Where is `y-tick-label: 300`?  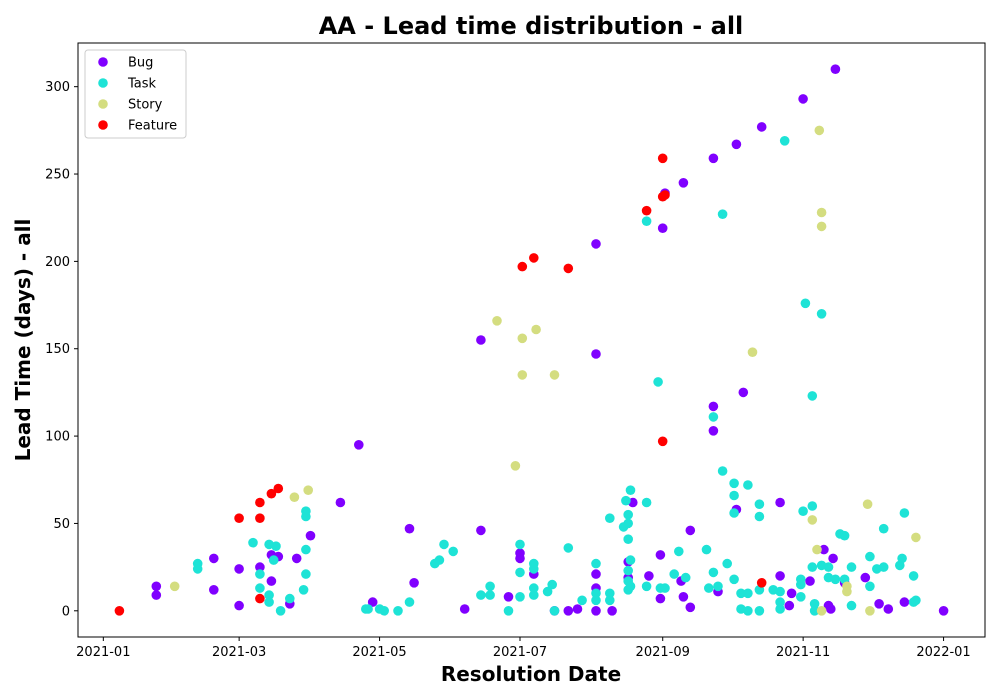 y-tick-label: 300 is located at coordinates (57, 87).